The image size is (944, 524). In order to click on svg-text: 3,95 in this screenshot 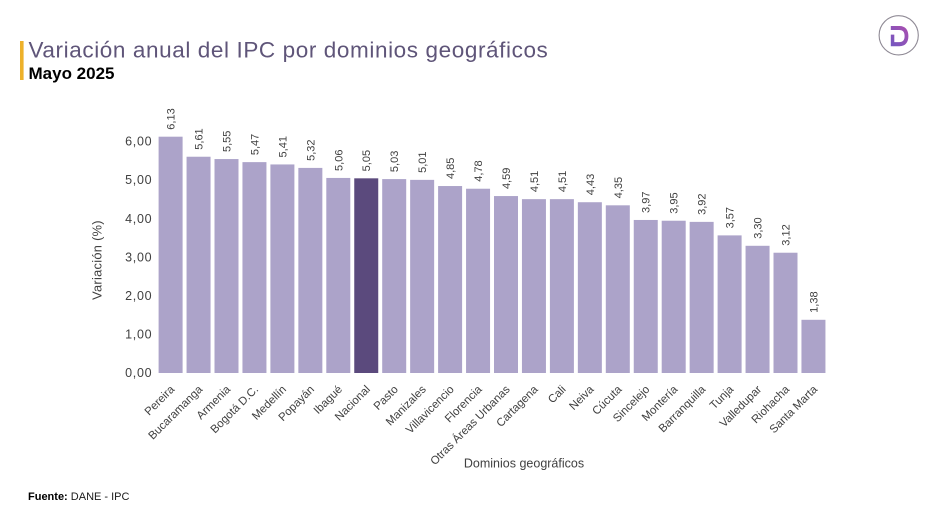, I will do `click(675, 202)`.